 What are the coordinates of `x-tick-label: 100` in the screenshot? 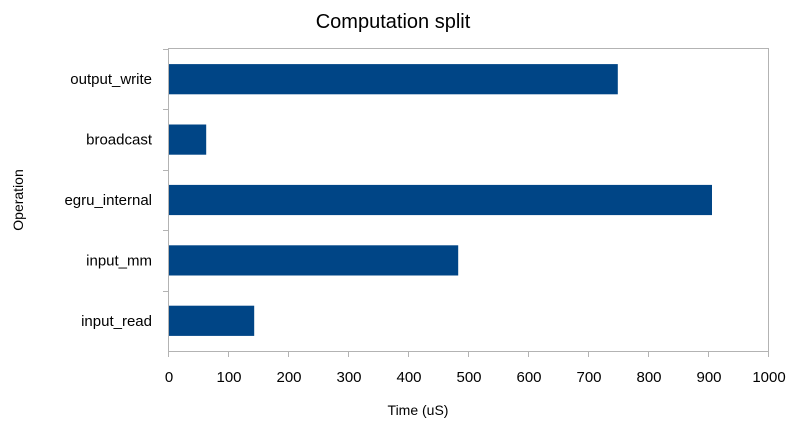 It's located at (228, 377).